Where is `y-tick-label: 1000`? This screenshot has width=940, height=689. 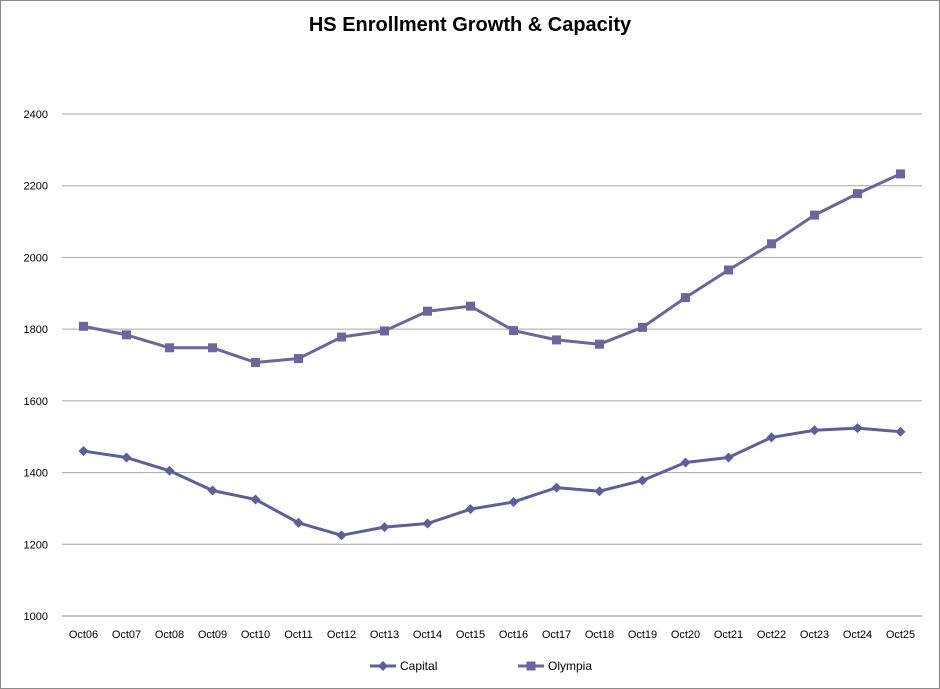
y-tick-label: 1000 is located at coordinates (36, 617).